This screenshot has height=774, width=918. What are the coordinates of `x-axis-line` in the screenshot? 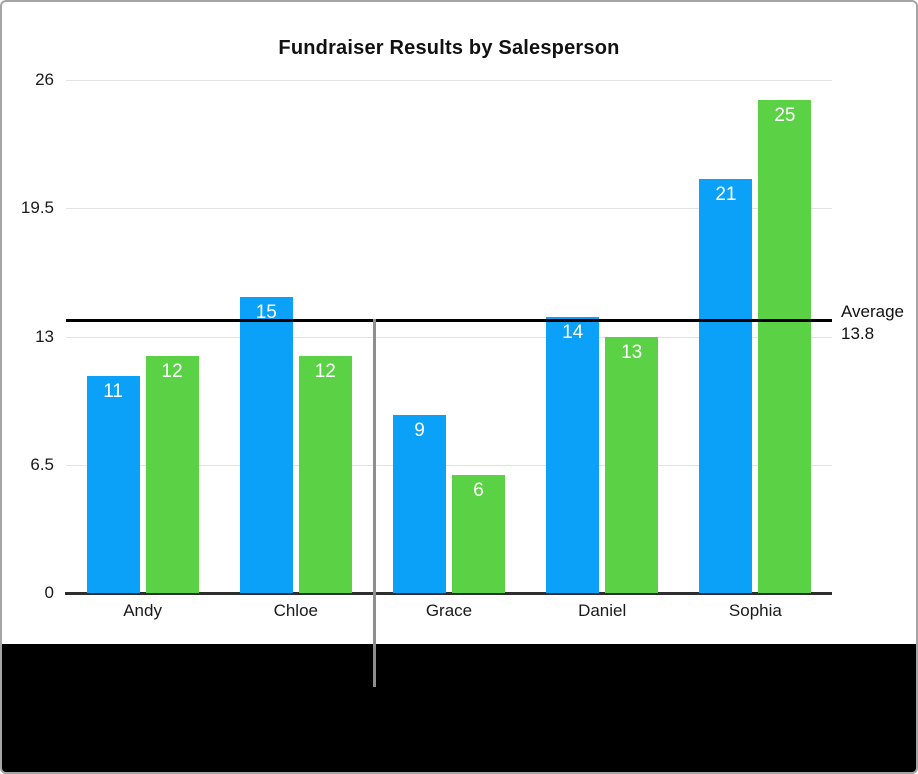 It's located at (448, 593).